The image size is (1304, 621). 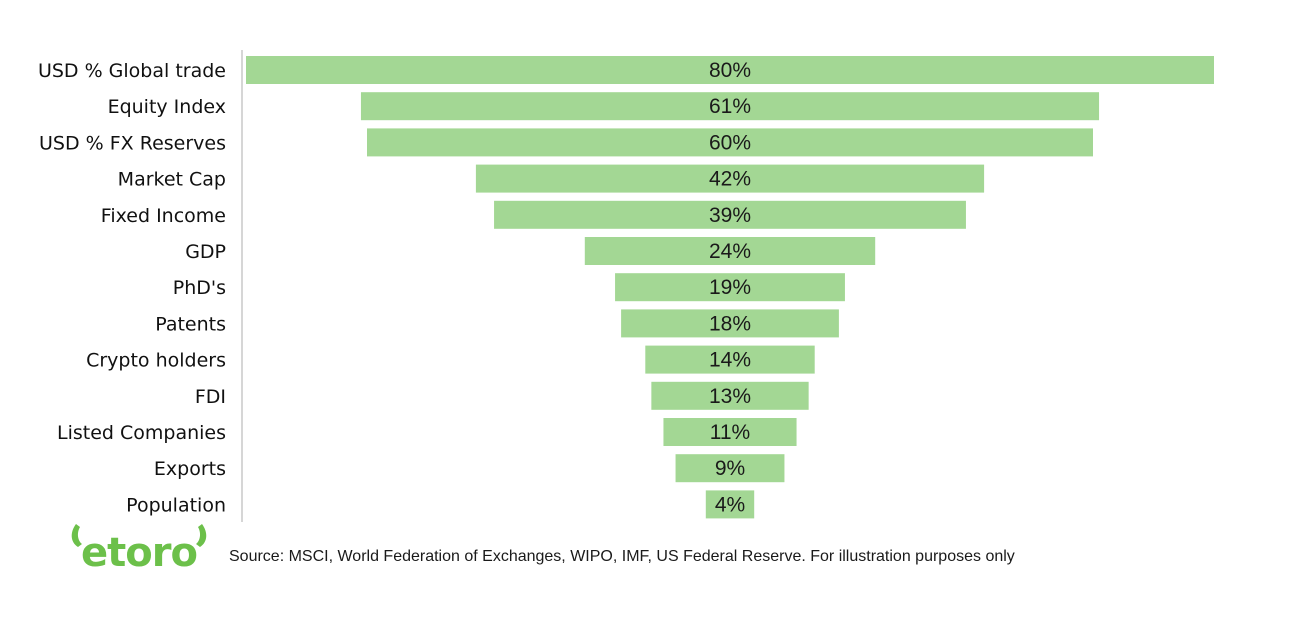 What do you see at coordinates (156, 361) in the screenshot?
I see `category-label: Crypto holders` at bounding box center [156, 361].